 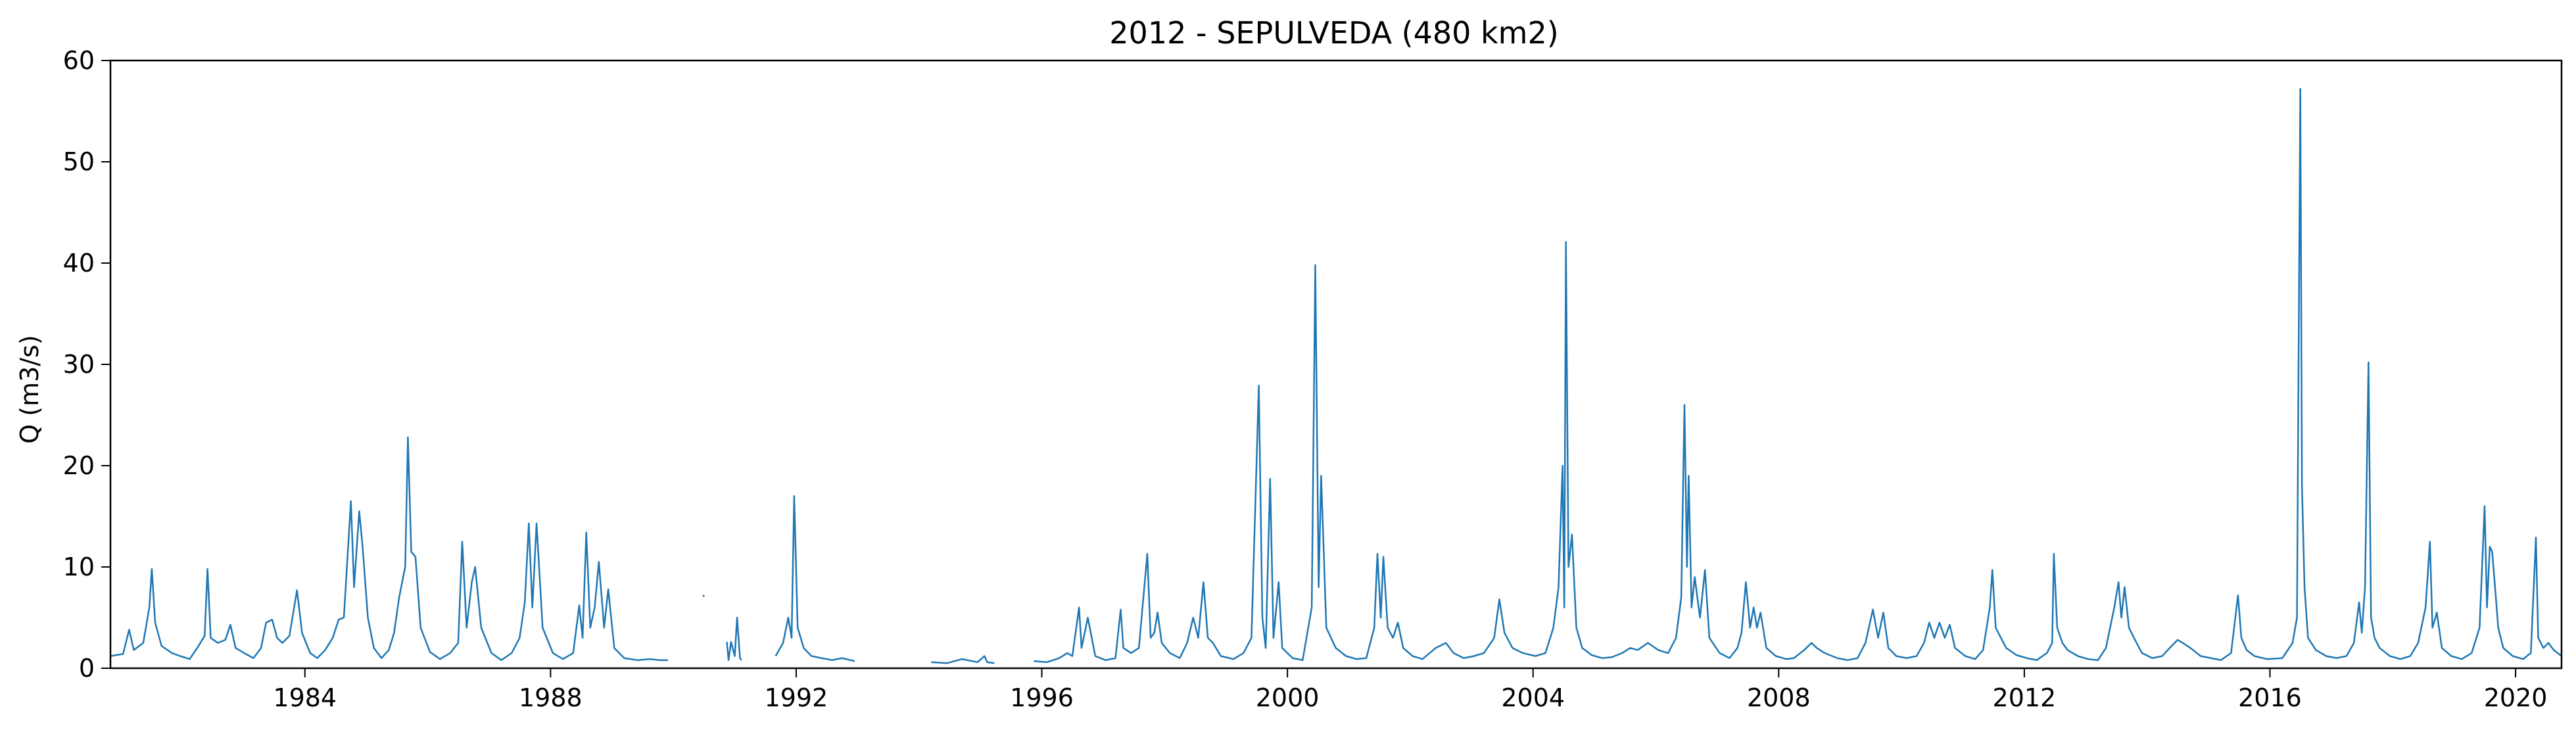 I want to click on y-tick-label: 40, so click(x=79, y=264).